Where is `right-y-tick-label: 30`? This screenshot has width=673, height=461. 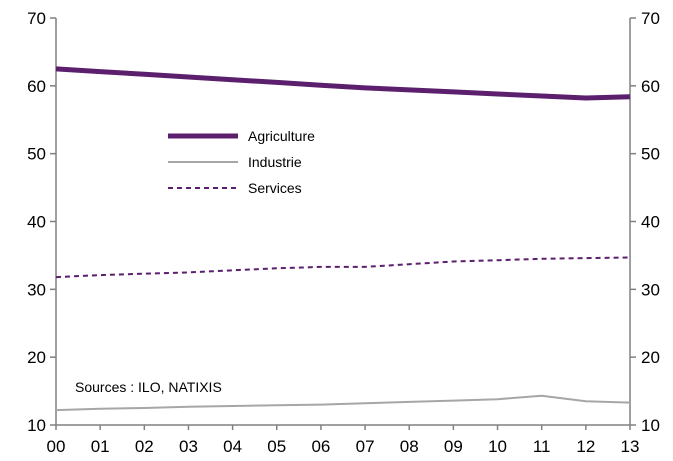 right-y-tick-label: 30 is located at coordinates (650, 289).